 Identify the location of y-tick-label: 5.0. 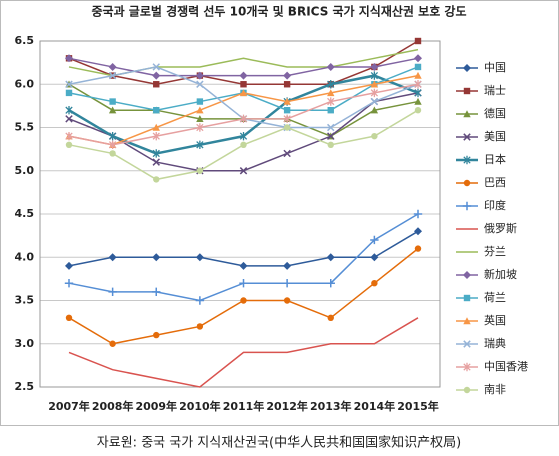
(25, 170).